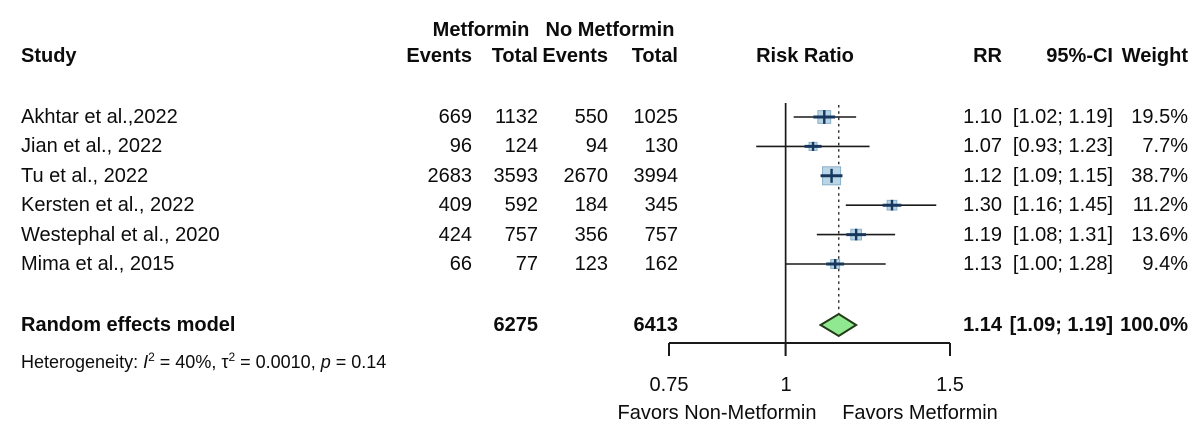 This screenshot has width=1200, height=443. I want to click on summary-ci-value: [1.09; 1.19], so click(1061, 325).